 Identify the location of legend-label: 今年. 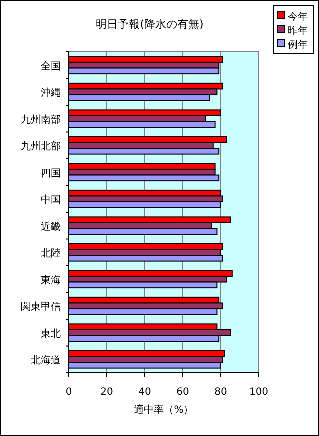
(298, 17).